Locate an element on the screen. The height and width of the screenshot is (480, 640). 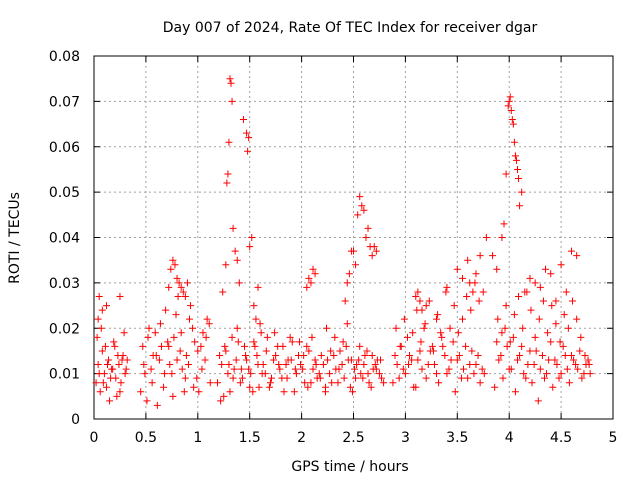
x-tick-label: 5 is located at coordinates (613, 438).